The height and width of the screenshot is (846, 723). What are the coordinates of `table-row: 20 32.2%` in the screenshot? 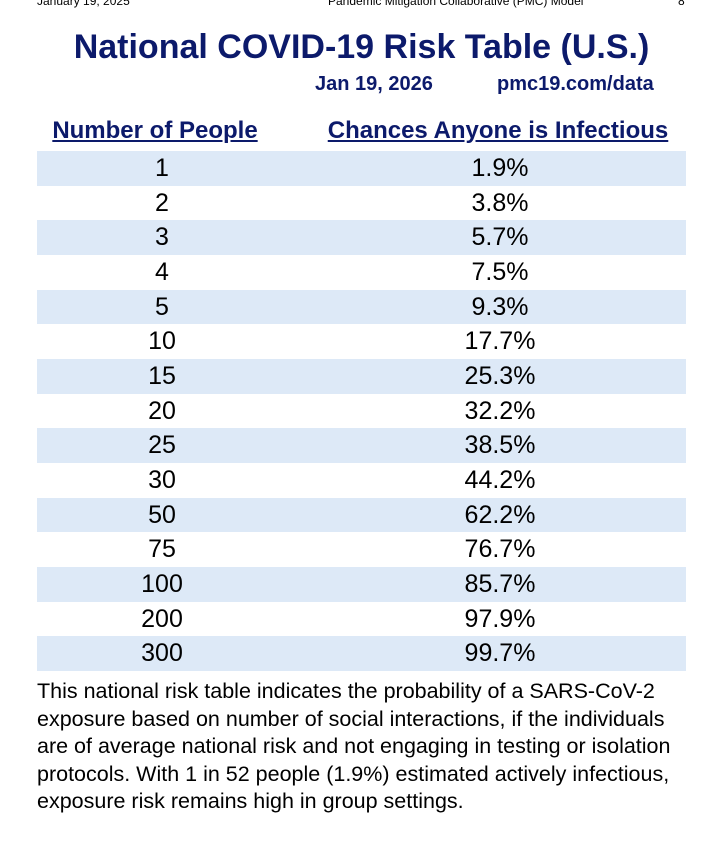 It's located at (361, 411).